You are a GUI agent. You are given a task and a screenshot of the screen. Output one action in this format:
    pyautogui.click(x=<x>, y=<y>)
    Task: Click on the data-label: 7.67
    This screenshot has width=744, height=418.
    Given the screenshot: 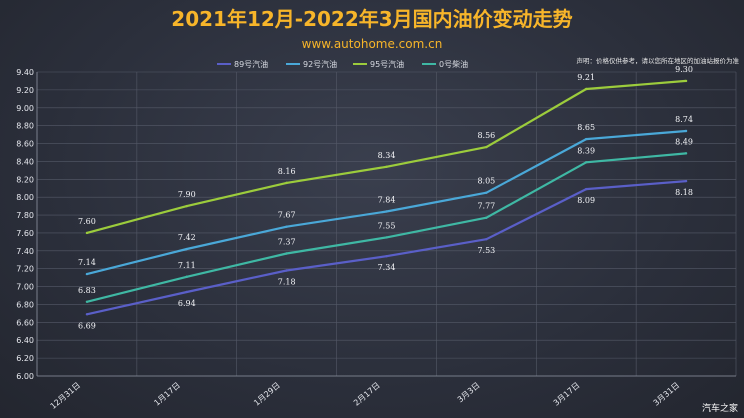 What is the action you would take?
    pyautogui.click(x=287, y=215)
    